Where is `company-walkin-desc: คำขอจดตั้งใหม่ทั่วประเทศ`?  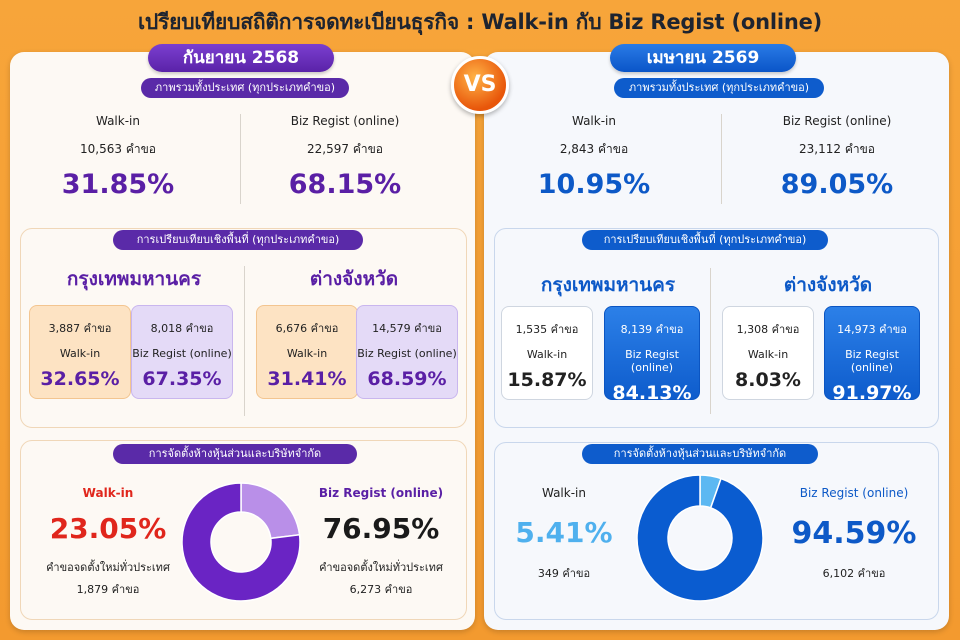 company-walkin-desc: คำขอจดตั้งใหม่ทั่วประเทศ is located at coordinates (108, 567).